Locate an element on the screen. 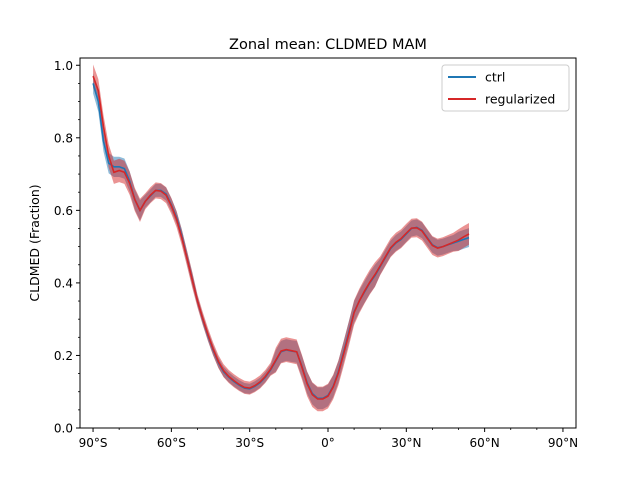  x-tick-label: 30°N is located at coordinates (406, 443).